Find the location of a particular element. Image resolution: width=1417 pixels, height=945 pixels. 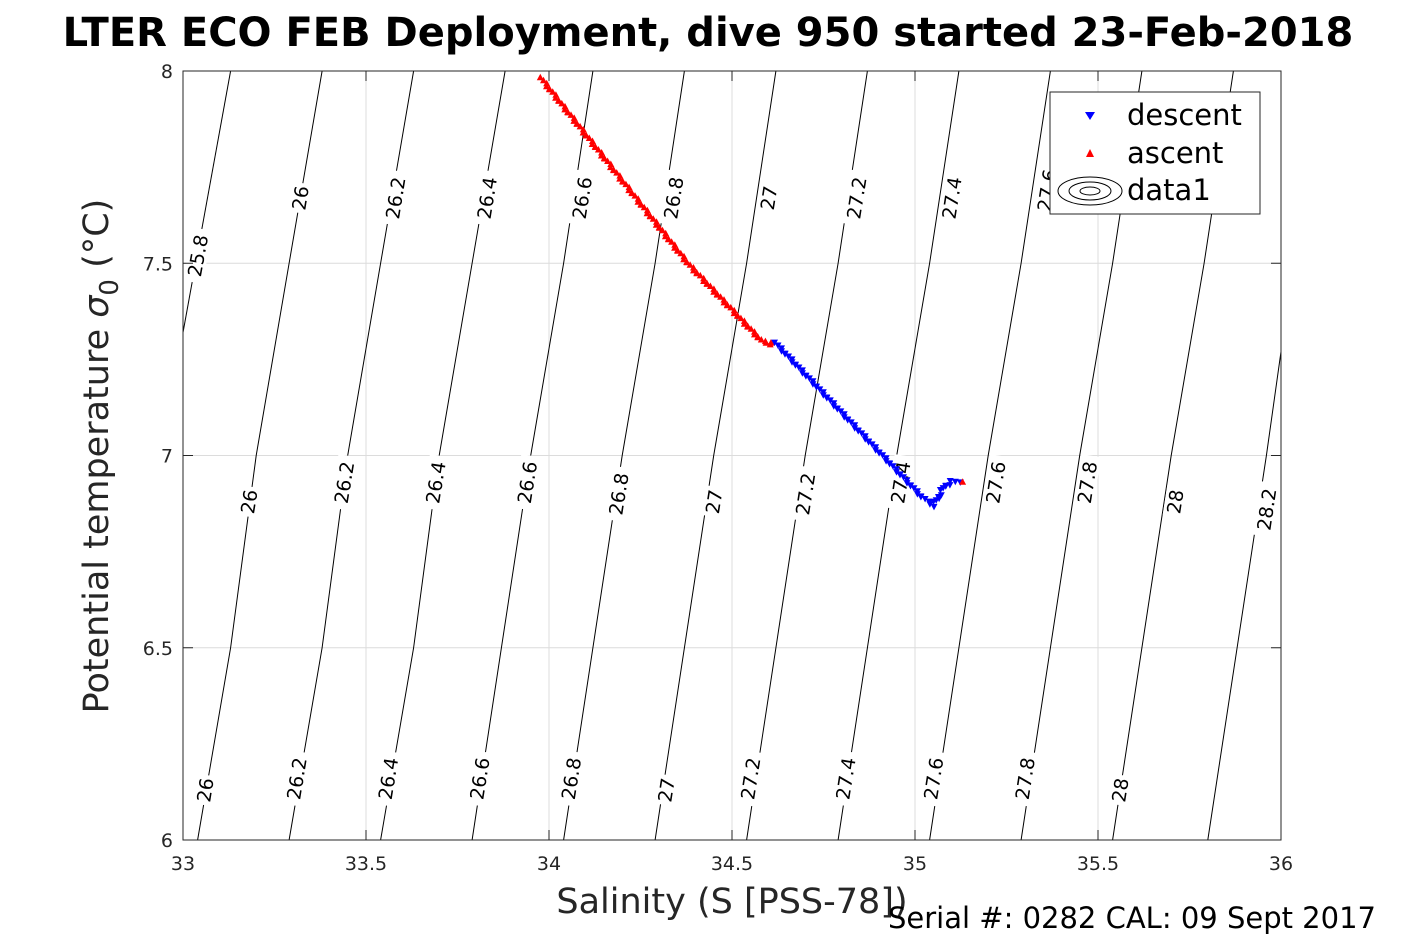

y-axis-label-main: Potential temperature is located at coordinates (97, 516).